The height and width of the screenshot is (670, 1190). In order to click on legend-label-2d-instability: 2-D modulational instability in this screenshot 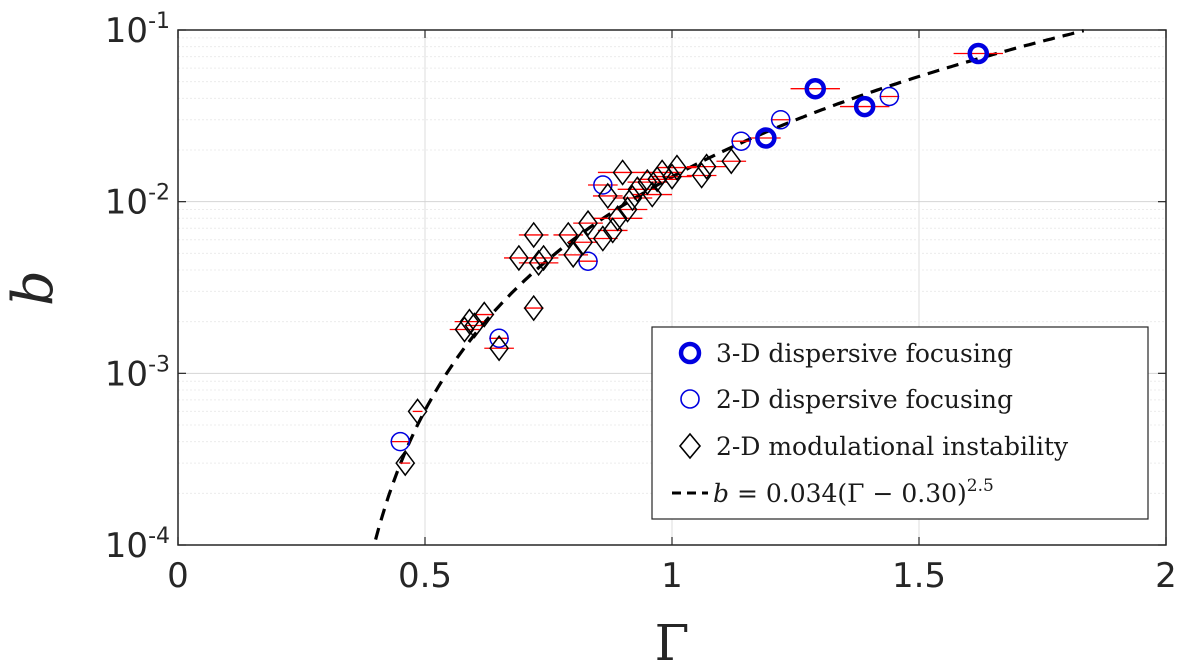, I will do `click(892, 446)`.